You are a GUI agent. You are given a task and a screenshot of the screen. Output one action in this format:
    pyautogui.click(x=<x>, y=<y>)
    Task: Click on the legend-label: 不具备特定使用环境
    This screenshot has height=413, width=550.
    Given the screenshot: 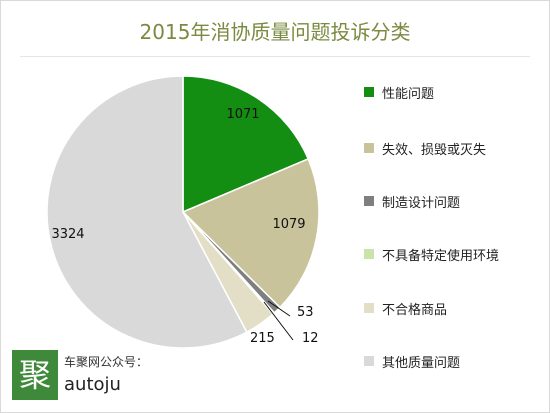 What is the action you would take?
    pyautogui.click(x=441, y=256)
    